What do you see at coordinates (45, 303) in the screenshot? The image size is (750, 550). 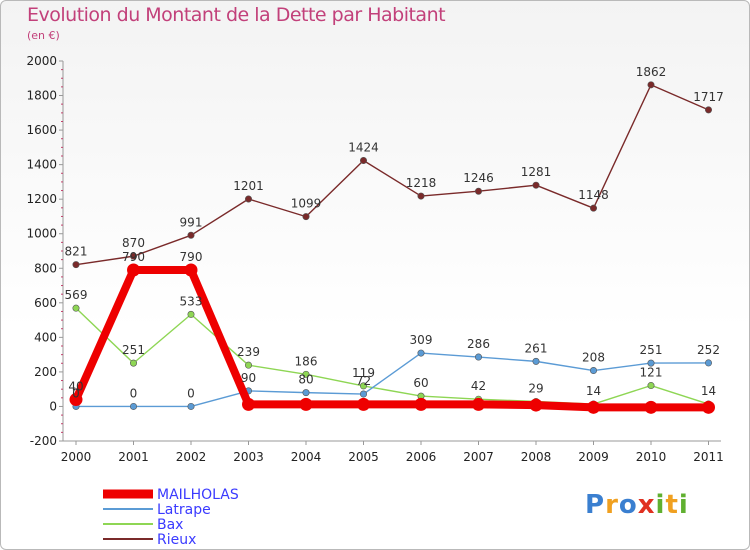 I see `y-tick-label: 600` at bounding box center [45, 303].